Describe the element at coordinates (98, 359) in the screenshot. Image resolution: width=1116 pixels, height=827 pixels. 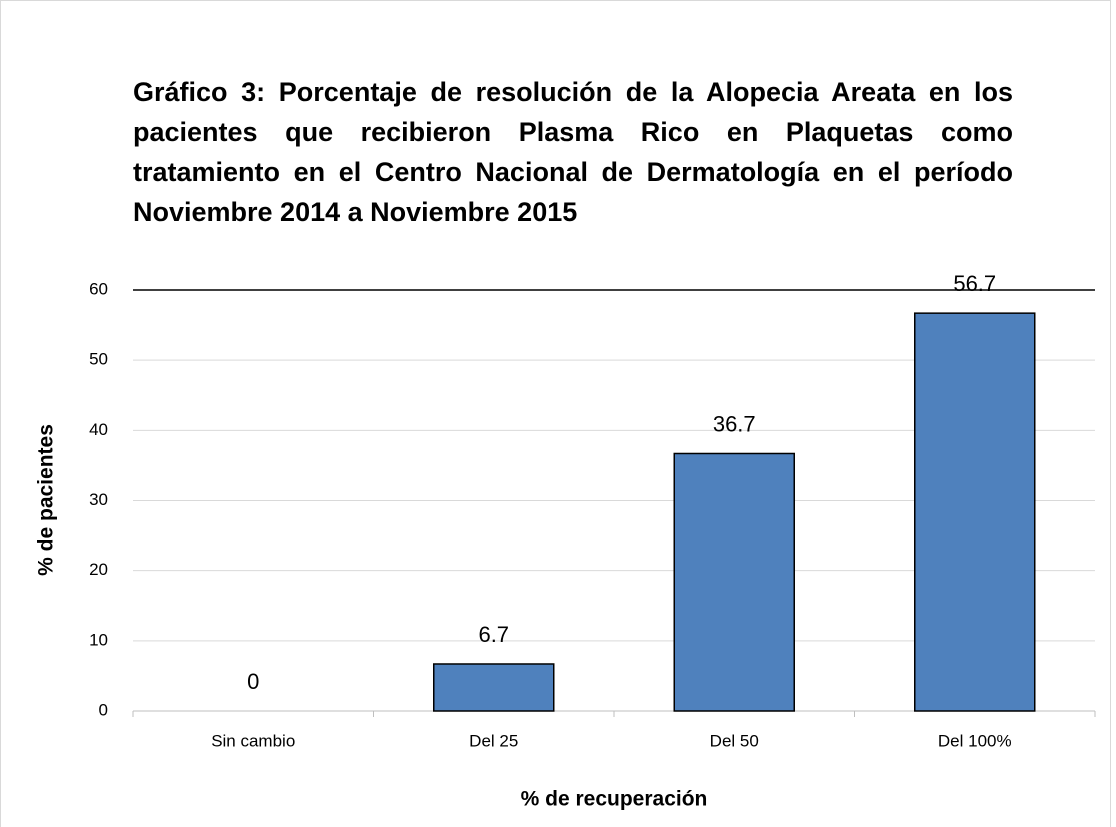
I see `y-tick-label: 50` at that location.